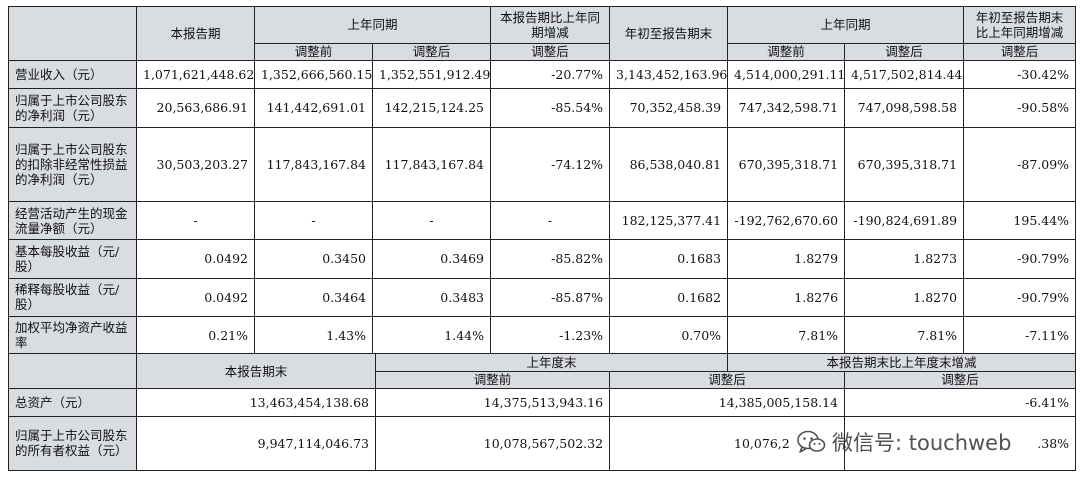  I want to click on cell-value: -85.87%, so click(550, 297).